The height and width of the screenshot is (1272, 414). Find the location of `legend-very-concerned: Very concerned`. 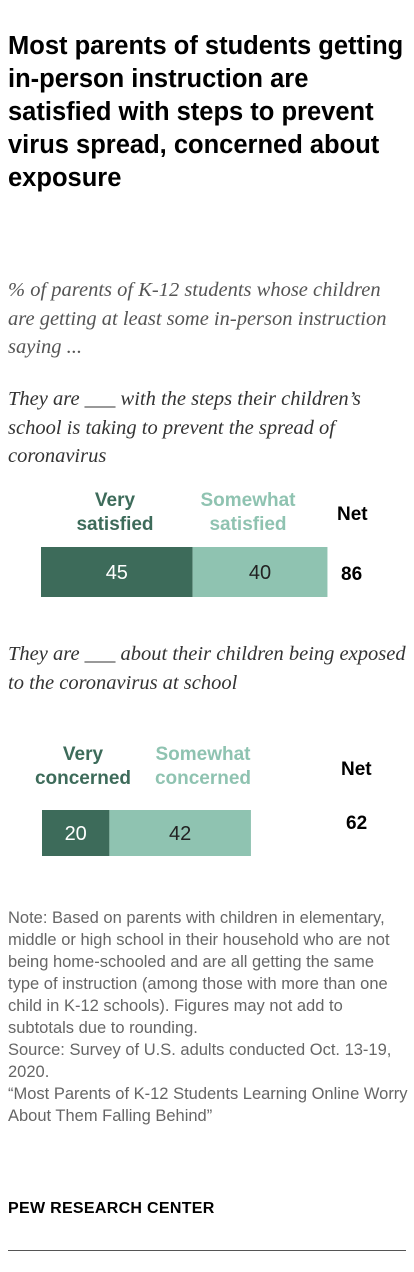

legend-very-concerned: Very concerned is located at coordinates (83, 767).